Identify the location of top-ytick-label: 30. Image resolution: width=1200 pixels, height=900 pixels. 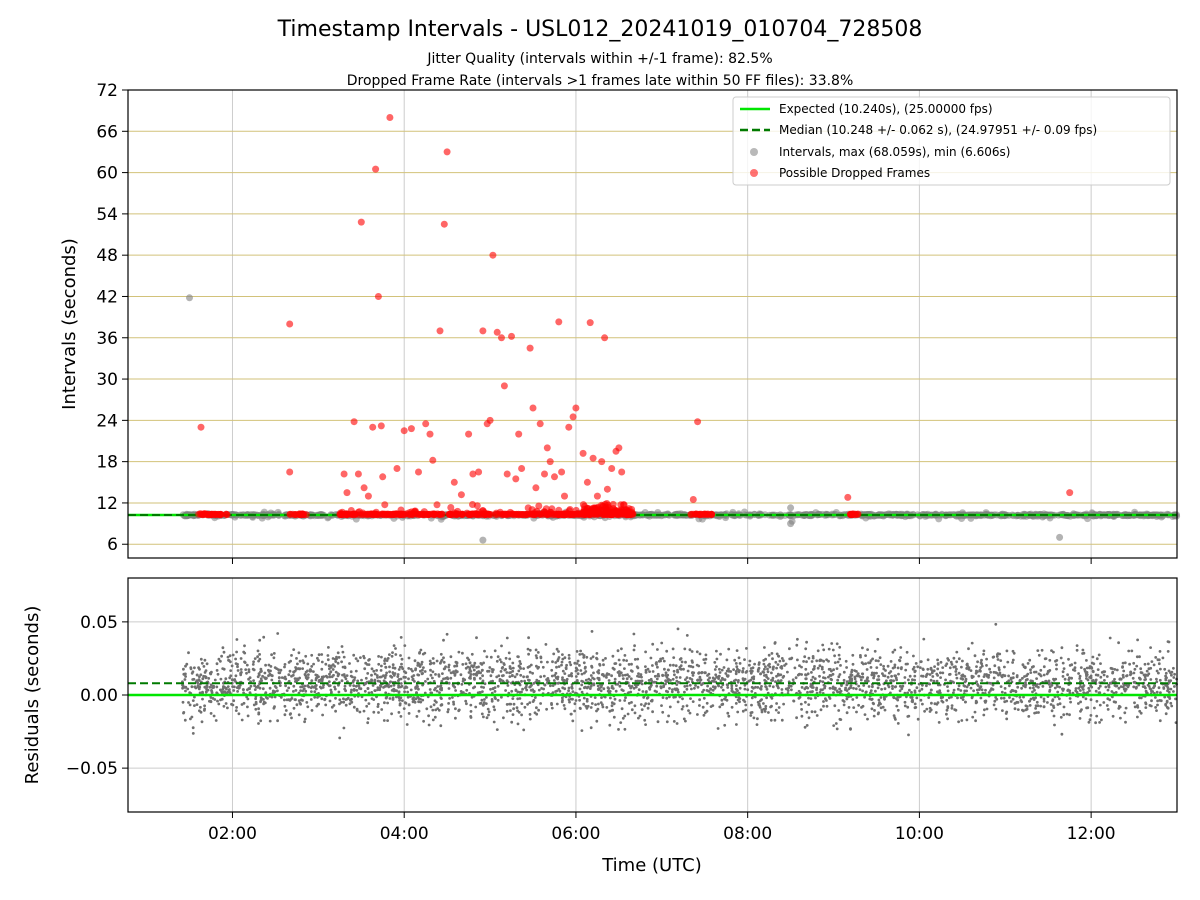
(107, 380).